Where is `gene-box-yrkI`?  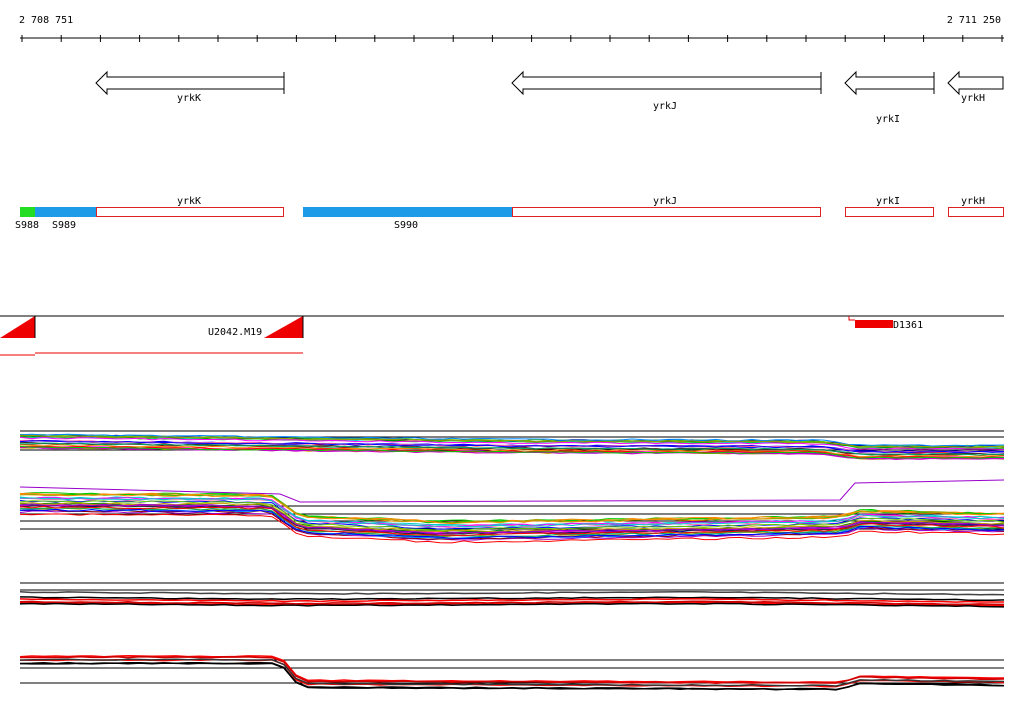 gene-box-yrkI is located at coordinates (889, 212).